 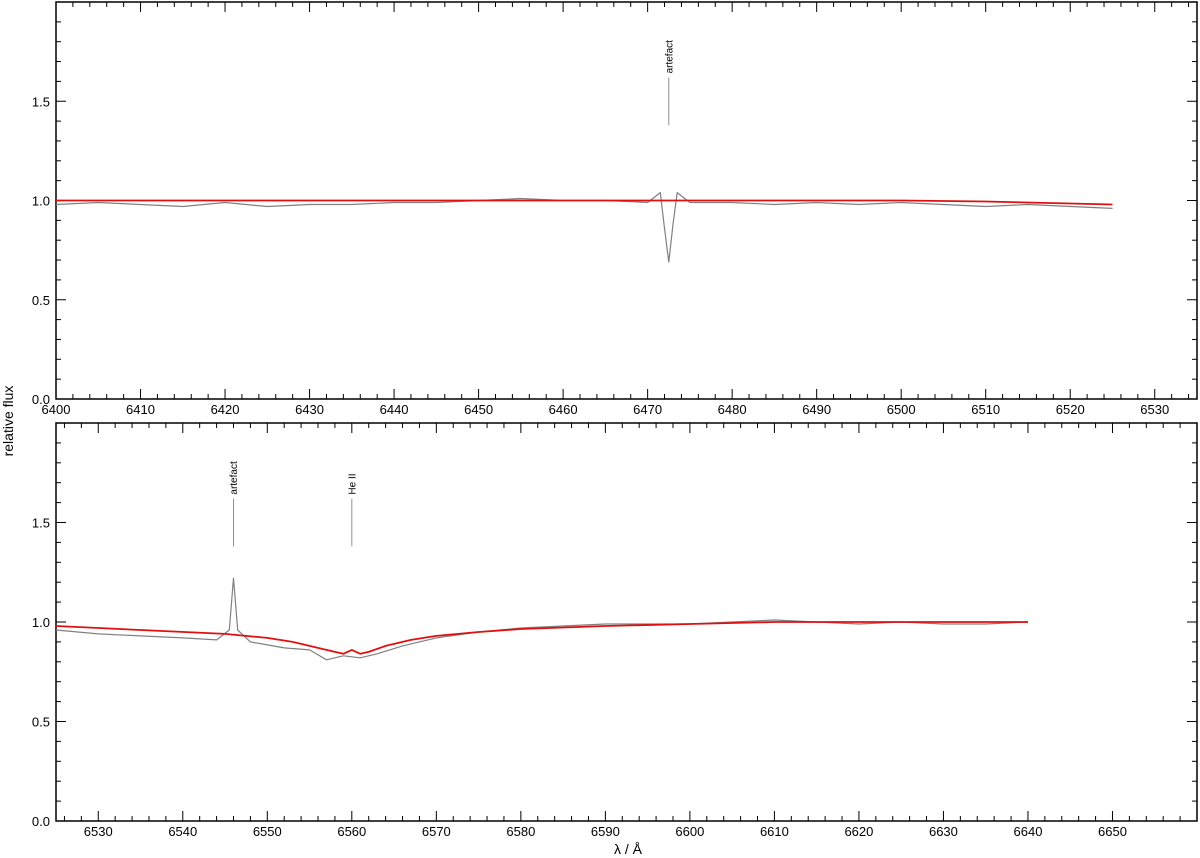 What do you see at coordinates (478, 409) in the screenshot?
I see `x-tick-label: 6450` at bounding box center [478, 409].